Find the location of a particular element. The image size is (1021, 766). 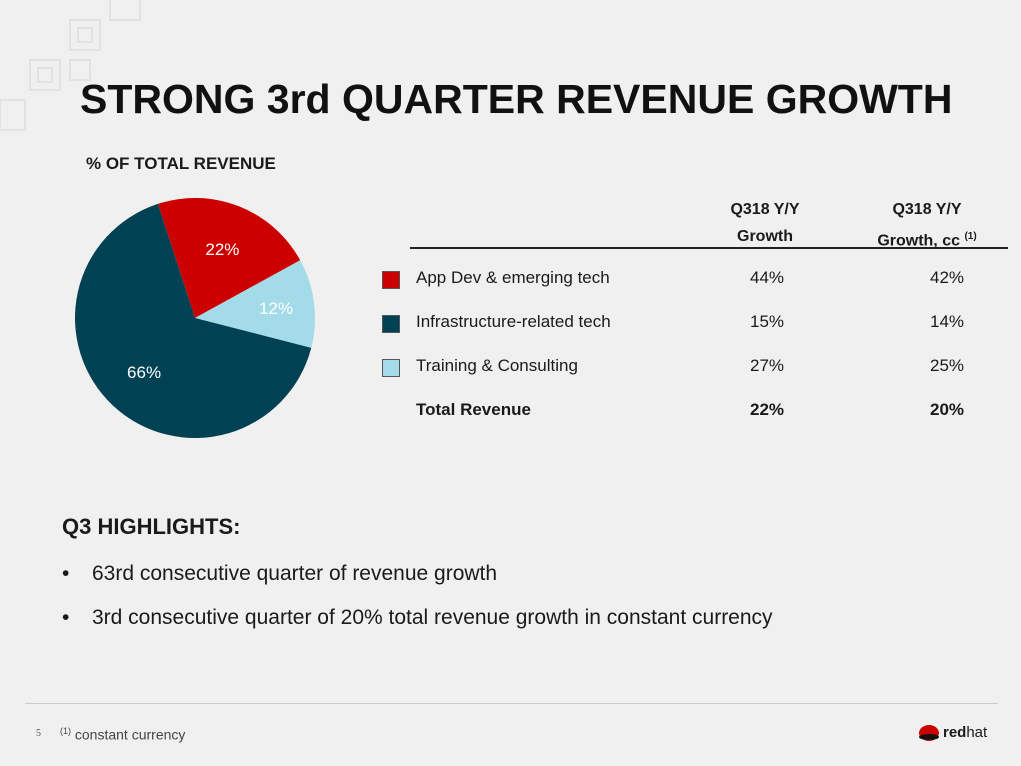

pie-chart: 22% 12% 66% is located at coordinates (194, 318).